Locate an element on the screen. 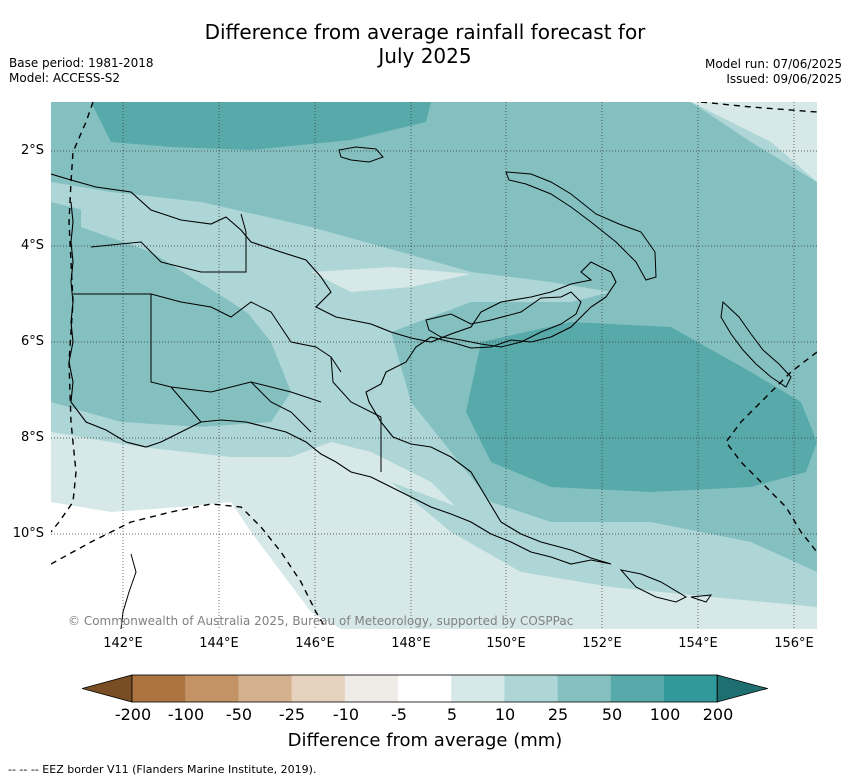 The height and width of the screenshot is (781, 850). colorbar-tick: 10 is located at coordinates (505, 714).